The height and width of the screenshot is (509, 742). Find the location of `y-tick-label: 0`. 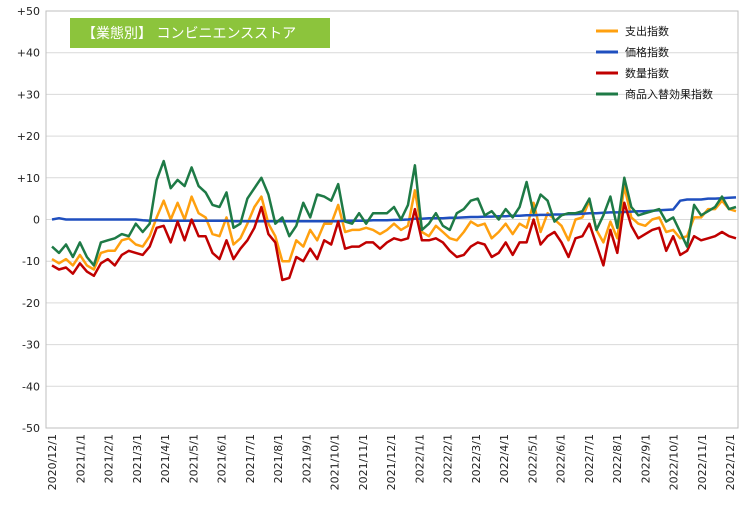

y-tick-label: 0 is located at coordinates (36, 220).